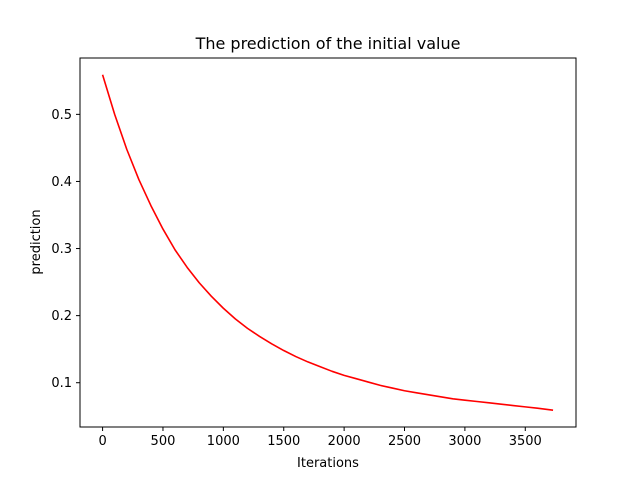 This screenshot has height=480, width=640. I want to click on y-axis-label: prediction, so click(36, 241).